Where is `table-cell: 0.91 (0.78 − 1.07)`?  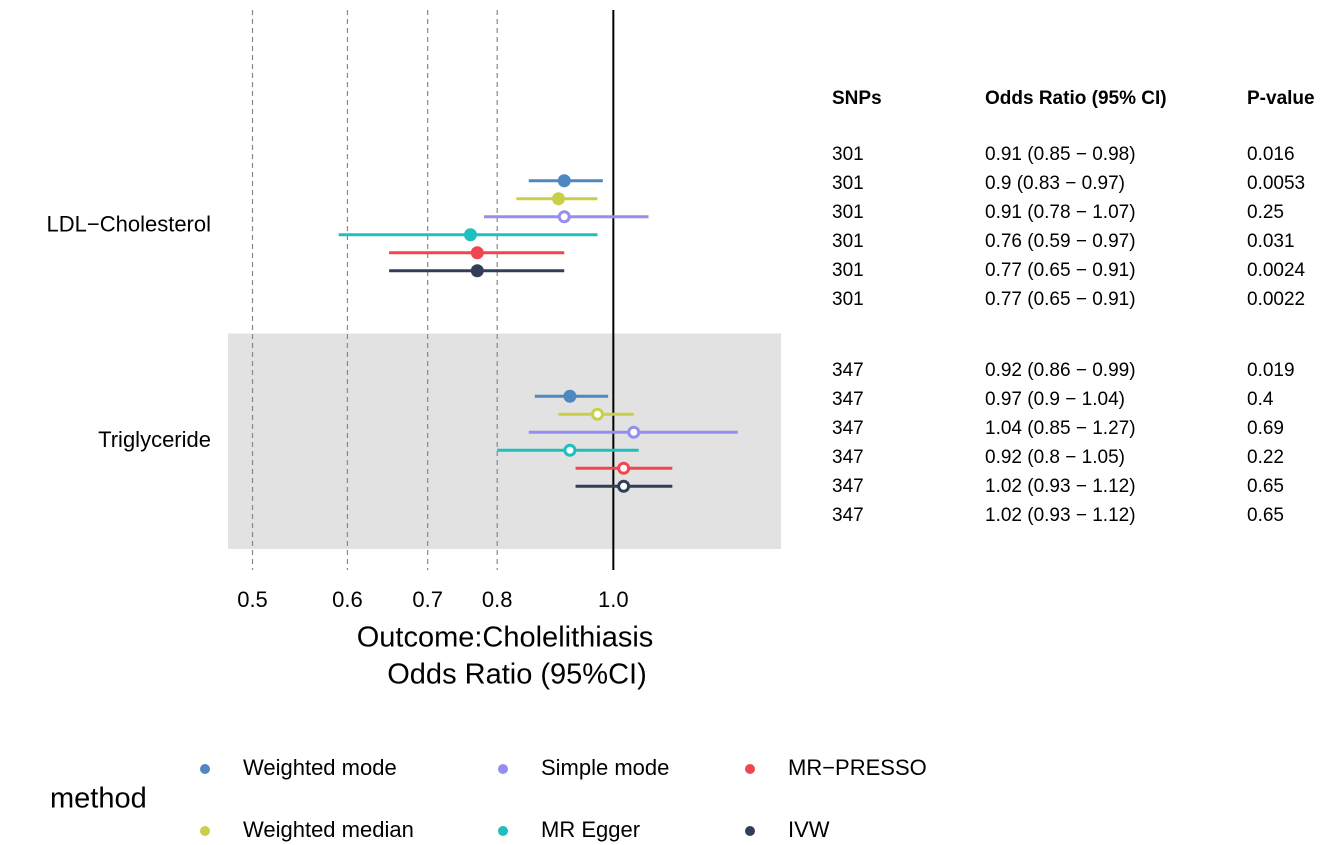
table-cell: 0.91 (0.78 − 1.07) is located at coordinates (1060, 212).